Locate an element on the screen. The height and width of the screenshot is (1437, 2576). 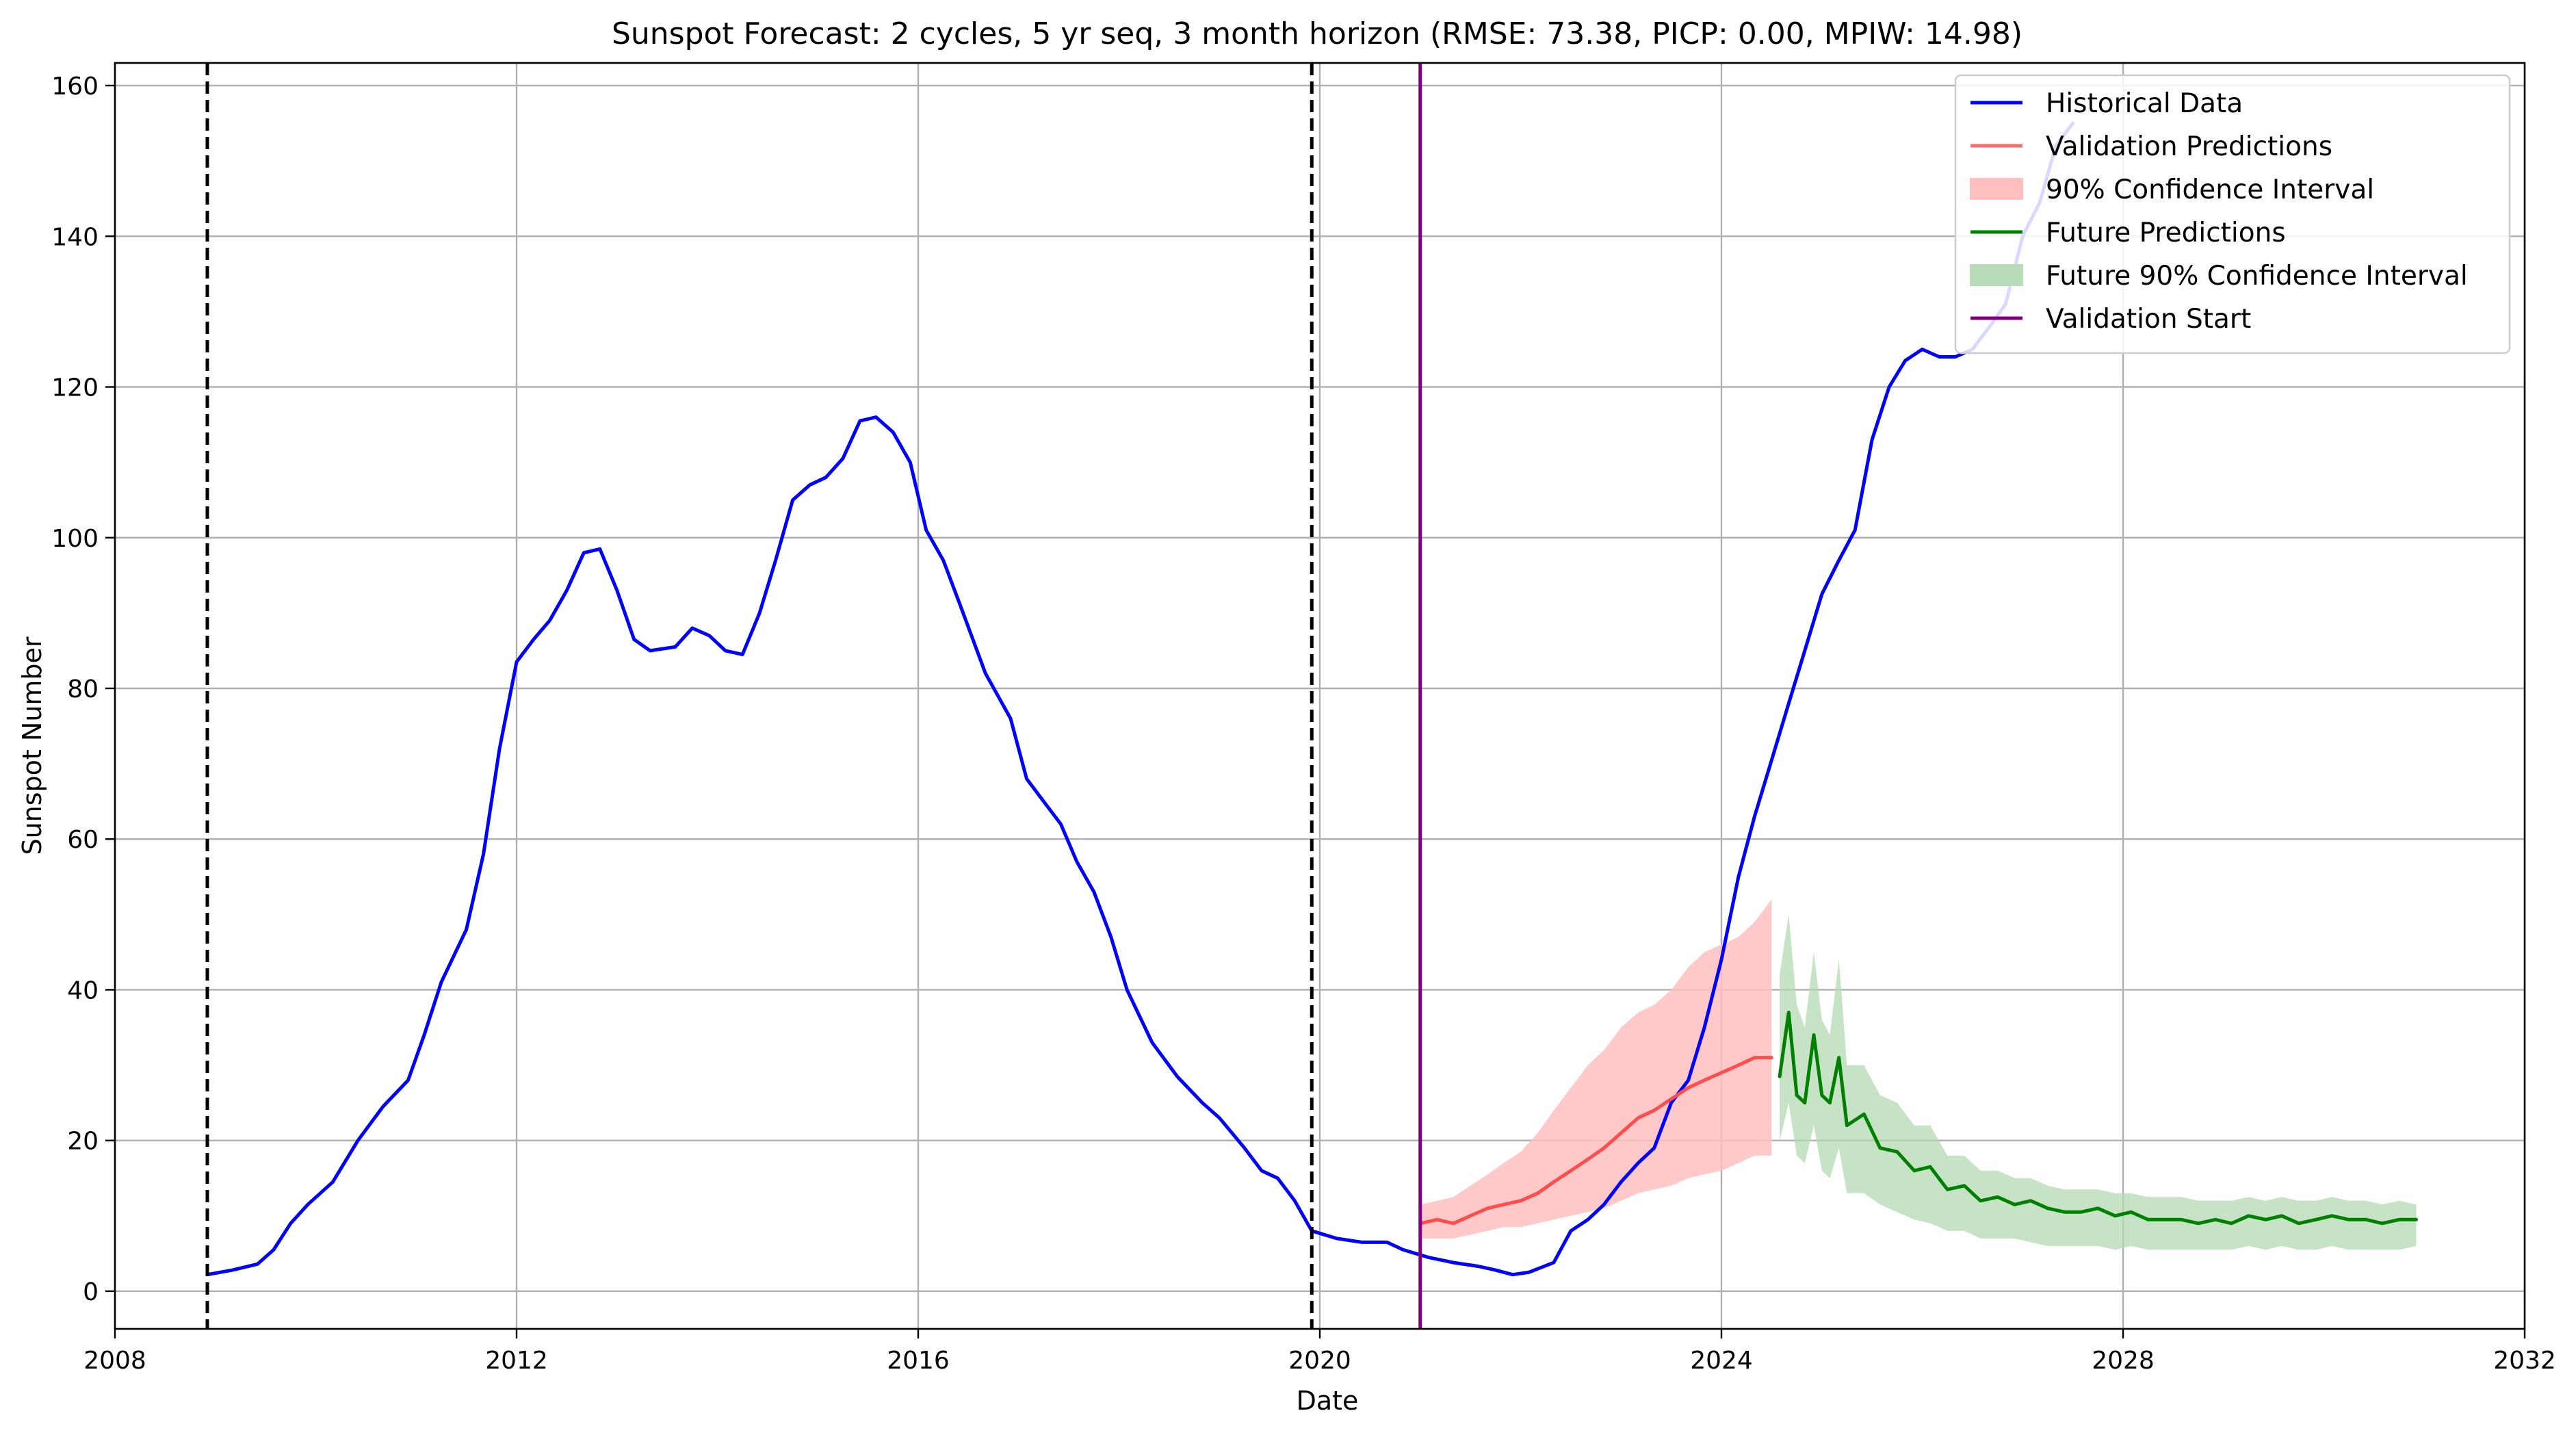
y-tick-label: 100 is located at coordinates (75, 539).